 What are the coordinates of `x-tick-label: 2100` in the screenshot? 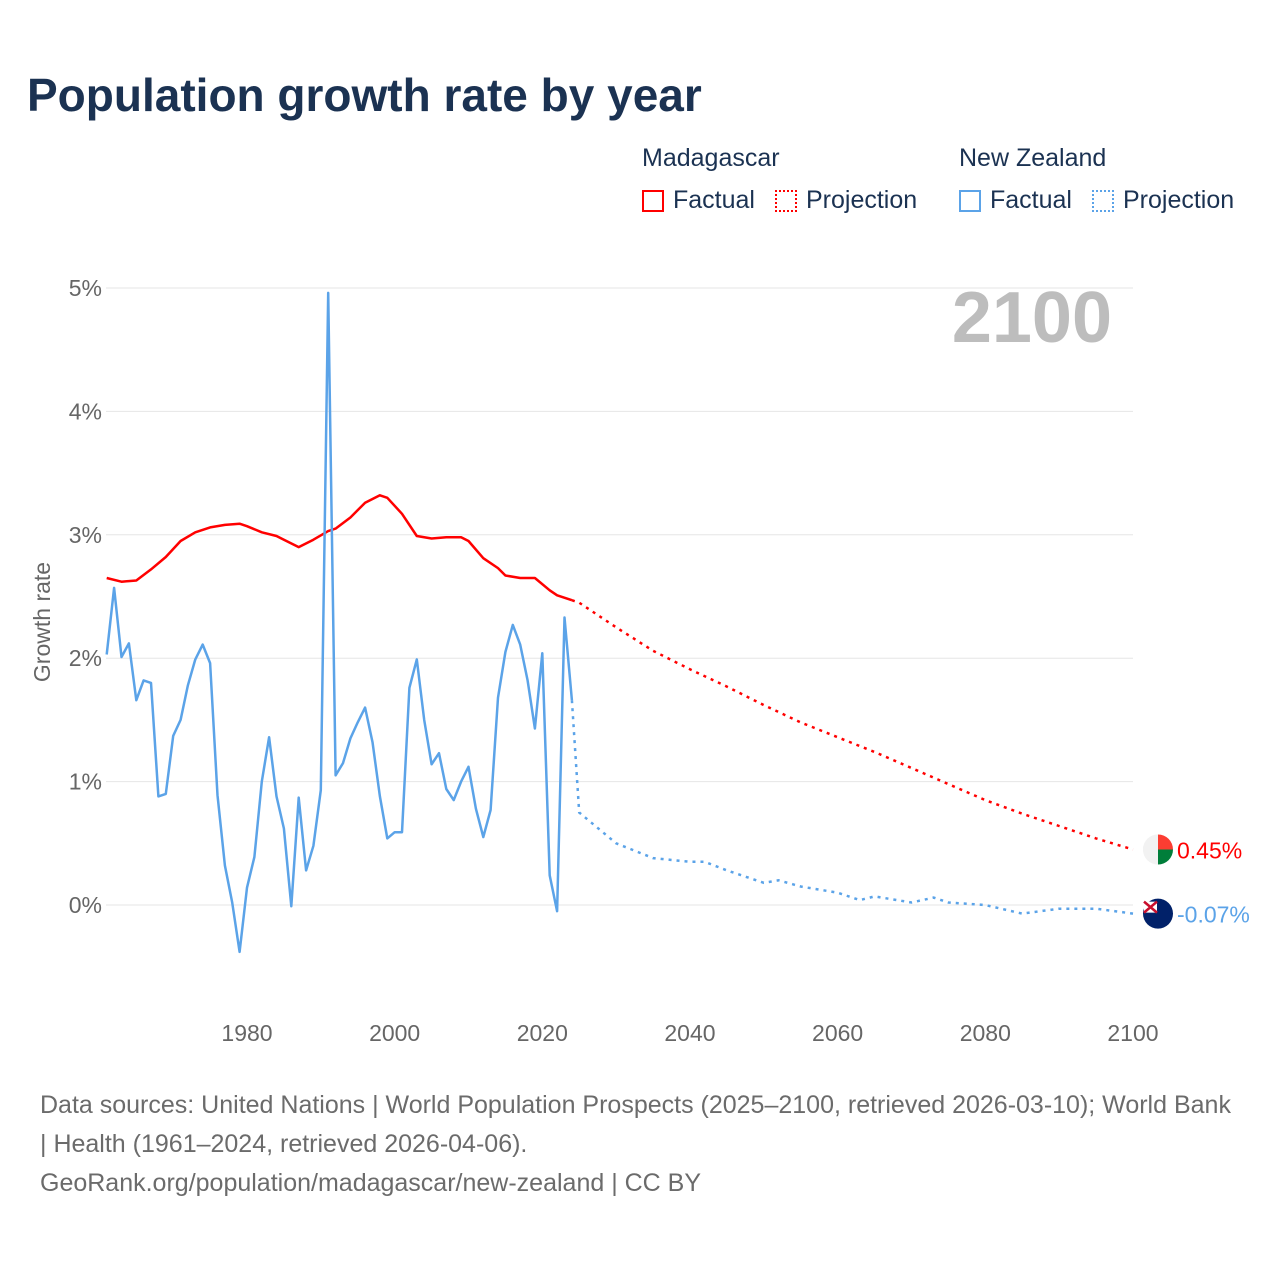 It's located at (1132, 1033).